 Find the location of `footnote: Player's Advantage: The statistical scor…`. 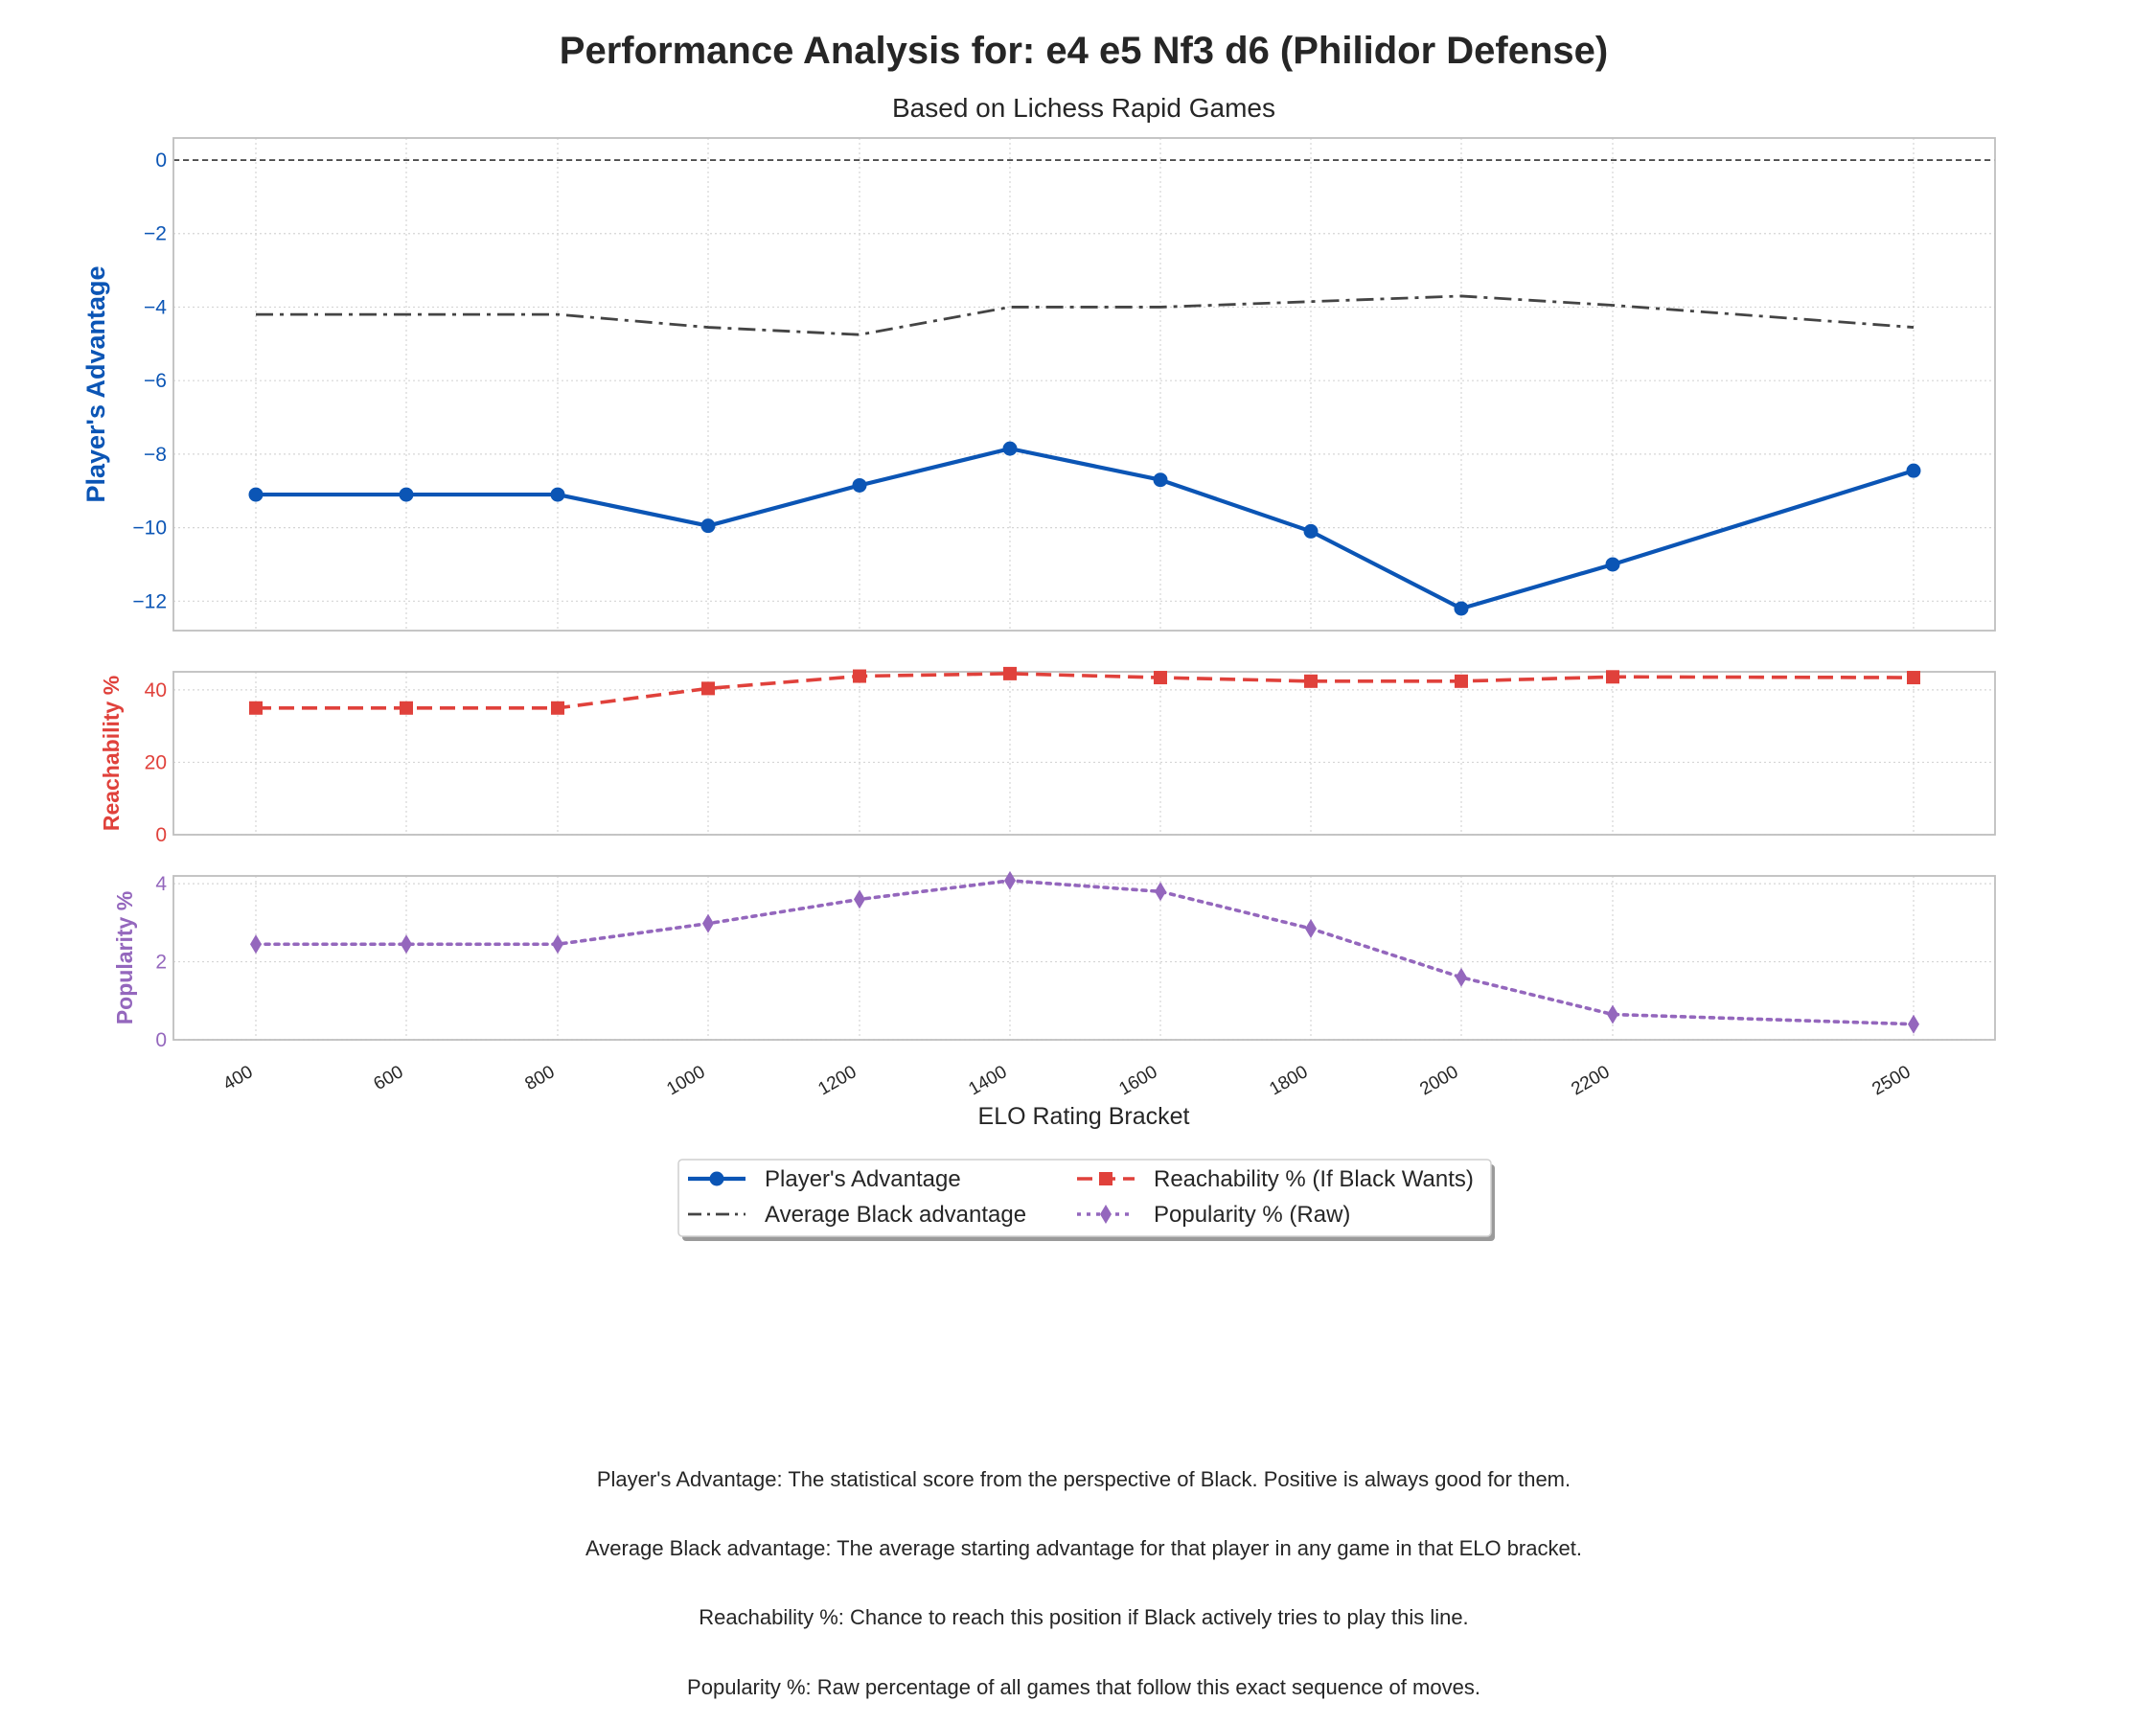

footnote: Player's Advantage: The statistical scor… is located at coordinates (1084, 1479).